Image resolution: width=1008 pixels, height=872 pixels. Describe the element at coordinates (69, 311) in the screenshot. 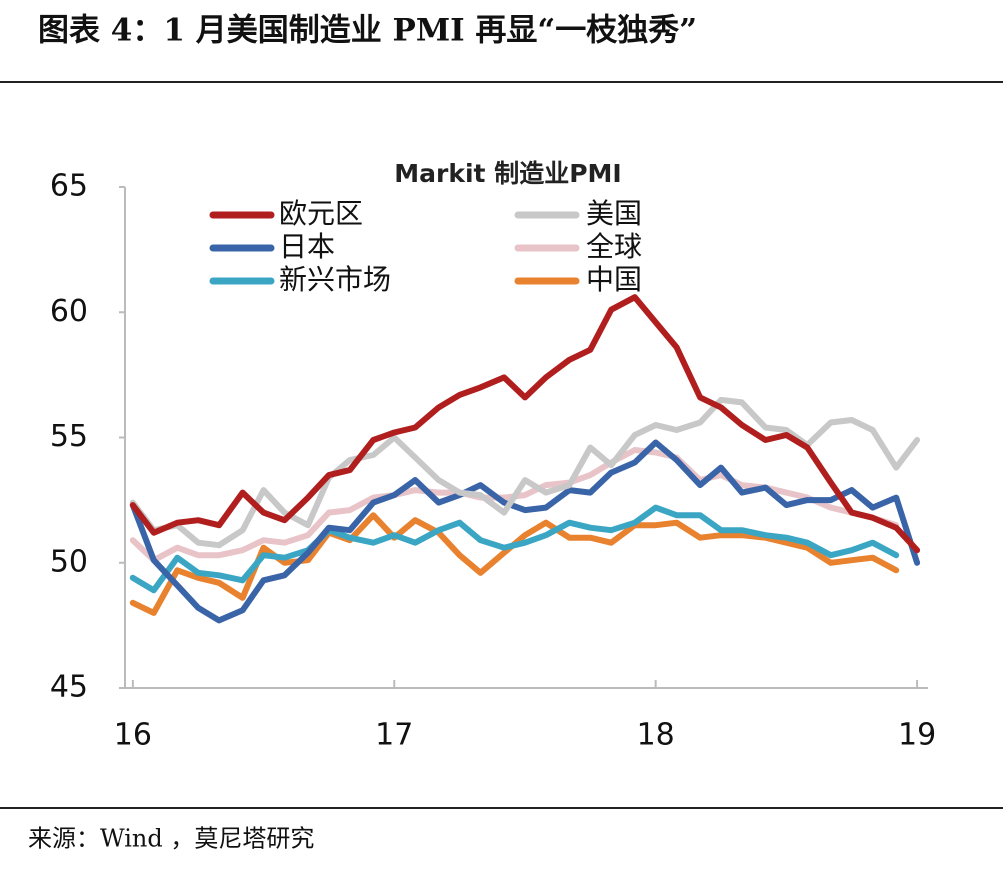

I see `y-tick-label: 60` at that location.